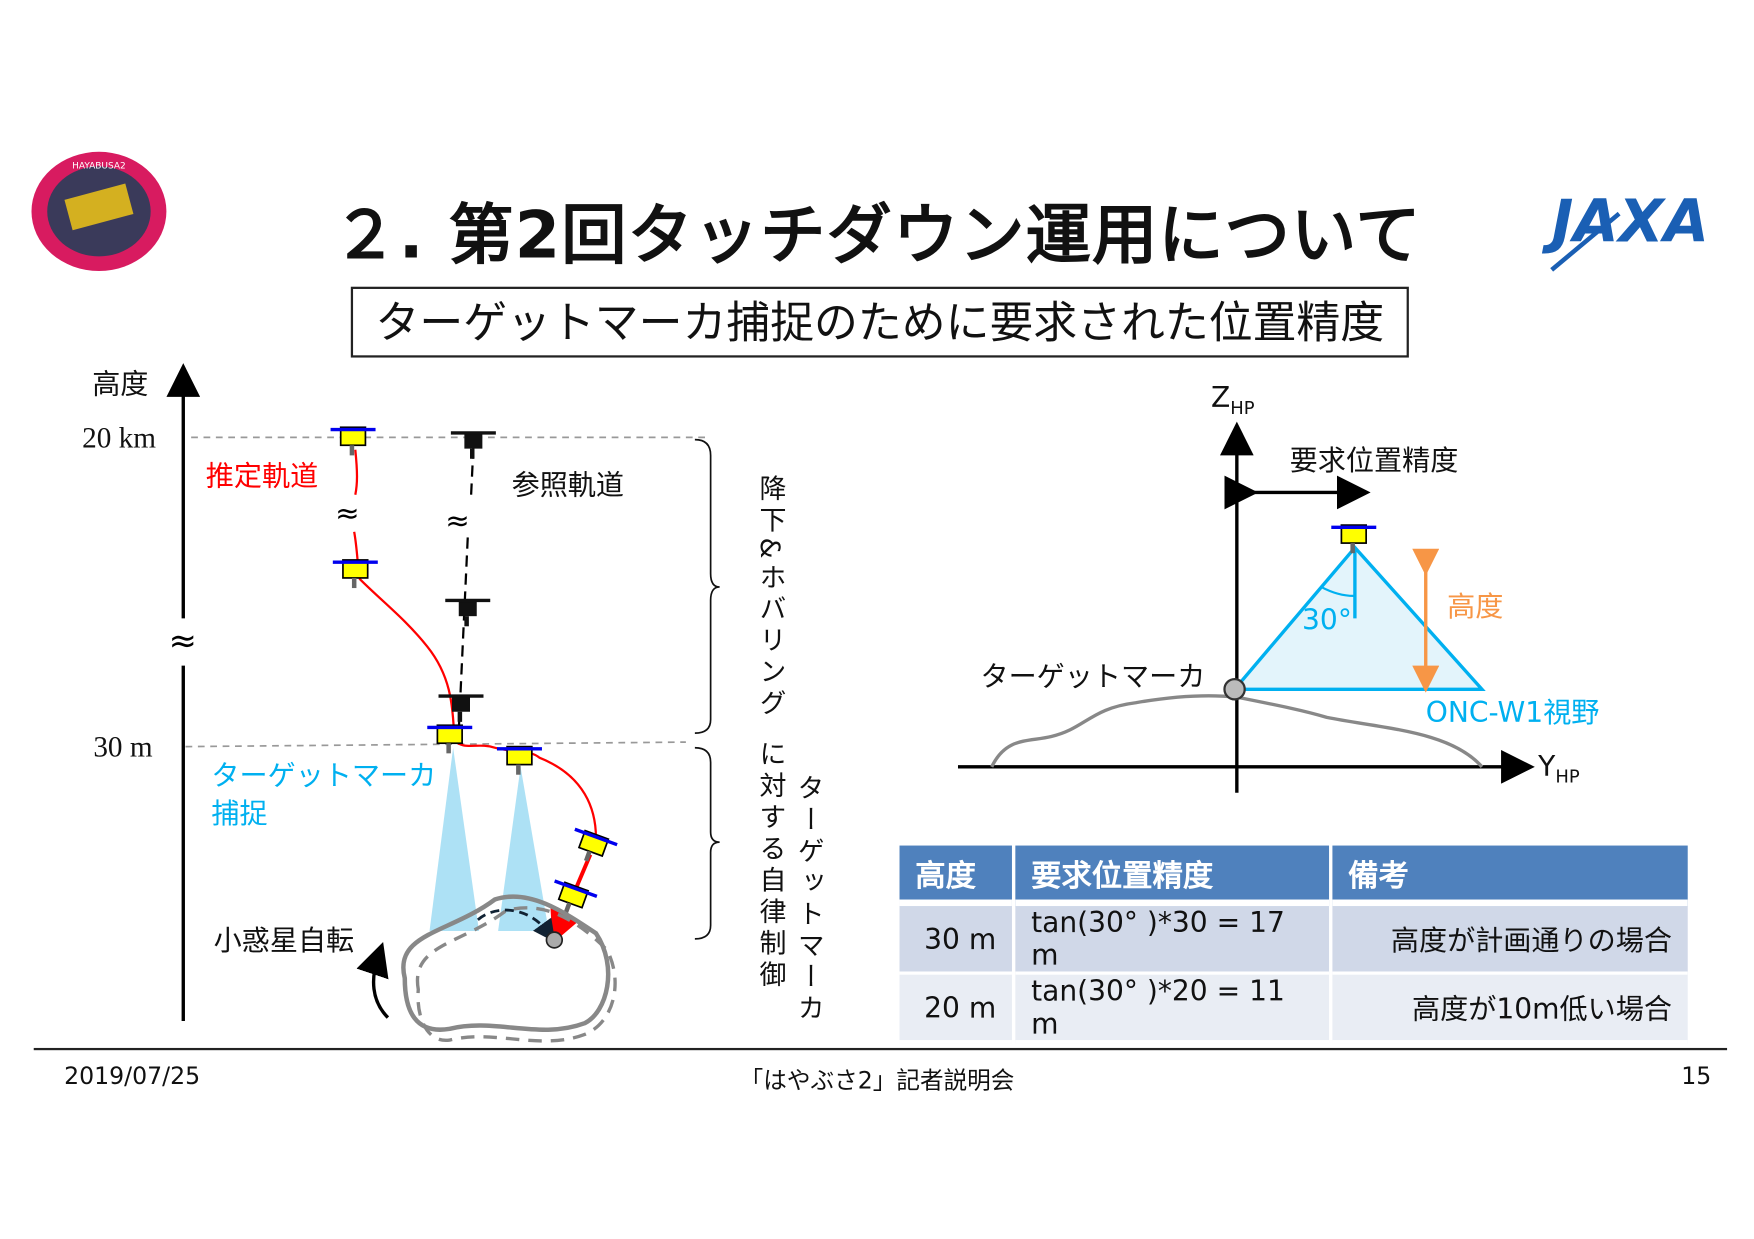  I want to click on footer-event: 「はやぶさ2」記者説明会, so click(877, 1081).